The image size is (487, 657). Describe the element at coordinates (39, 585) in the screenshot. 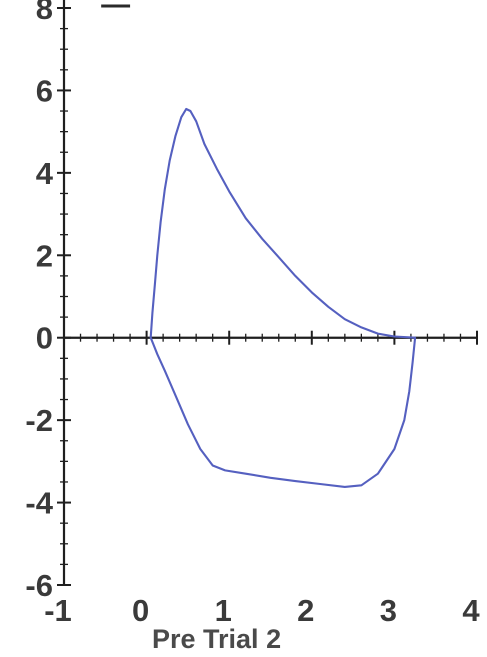

I see `y-tick-label: -6` at that location.